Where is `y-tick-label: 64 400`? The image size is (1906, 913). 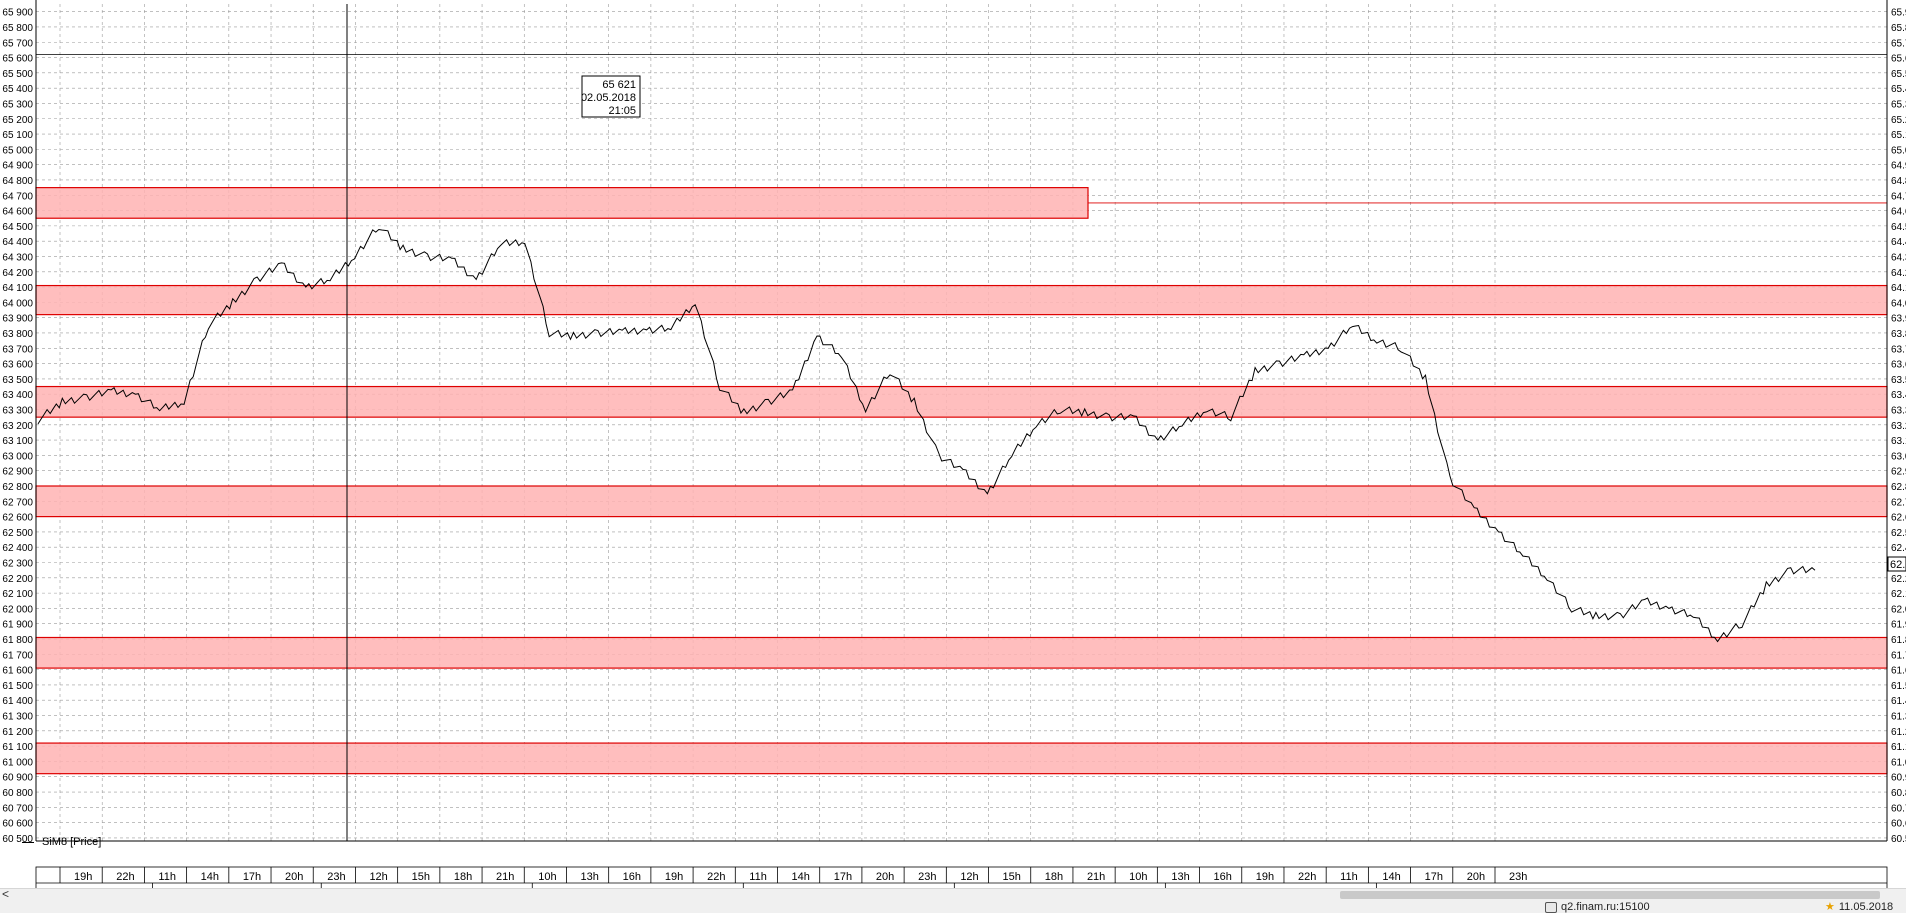 y-tick-label: 64 400 is located at coordinates (17, 242).